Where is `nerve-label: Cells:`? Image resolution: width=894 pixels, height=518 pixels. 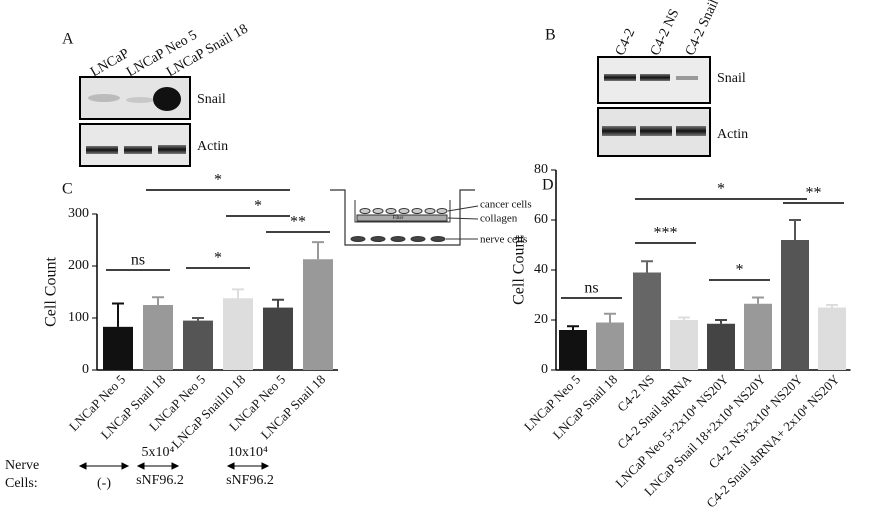 nerve-label: Cells: is located at coordinates (21, 483).